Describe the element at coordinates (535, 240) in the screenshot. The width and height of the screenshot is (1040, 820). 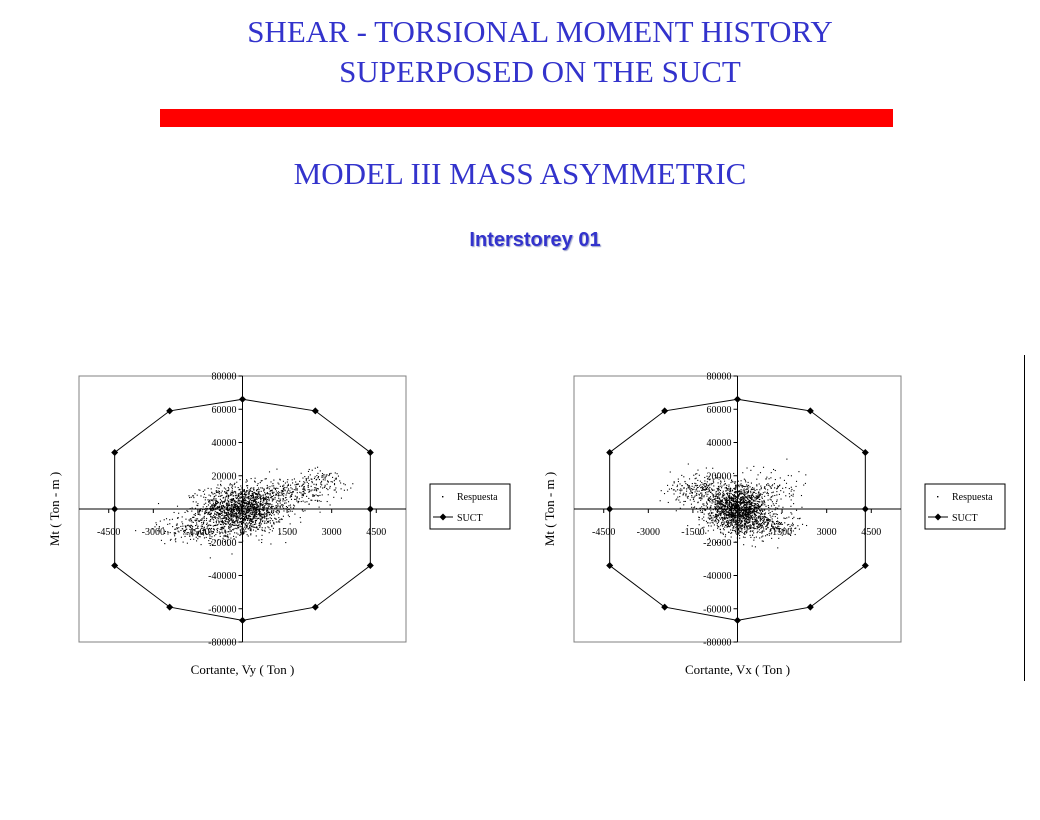
I see `interstorey-label: Interstorey 01` at that location.